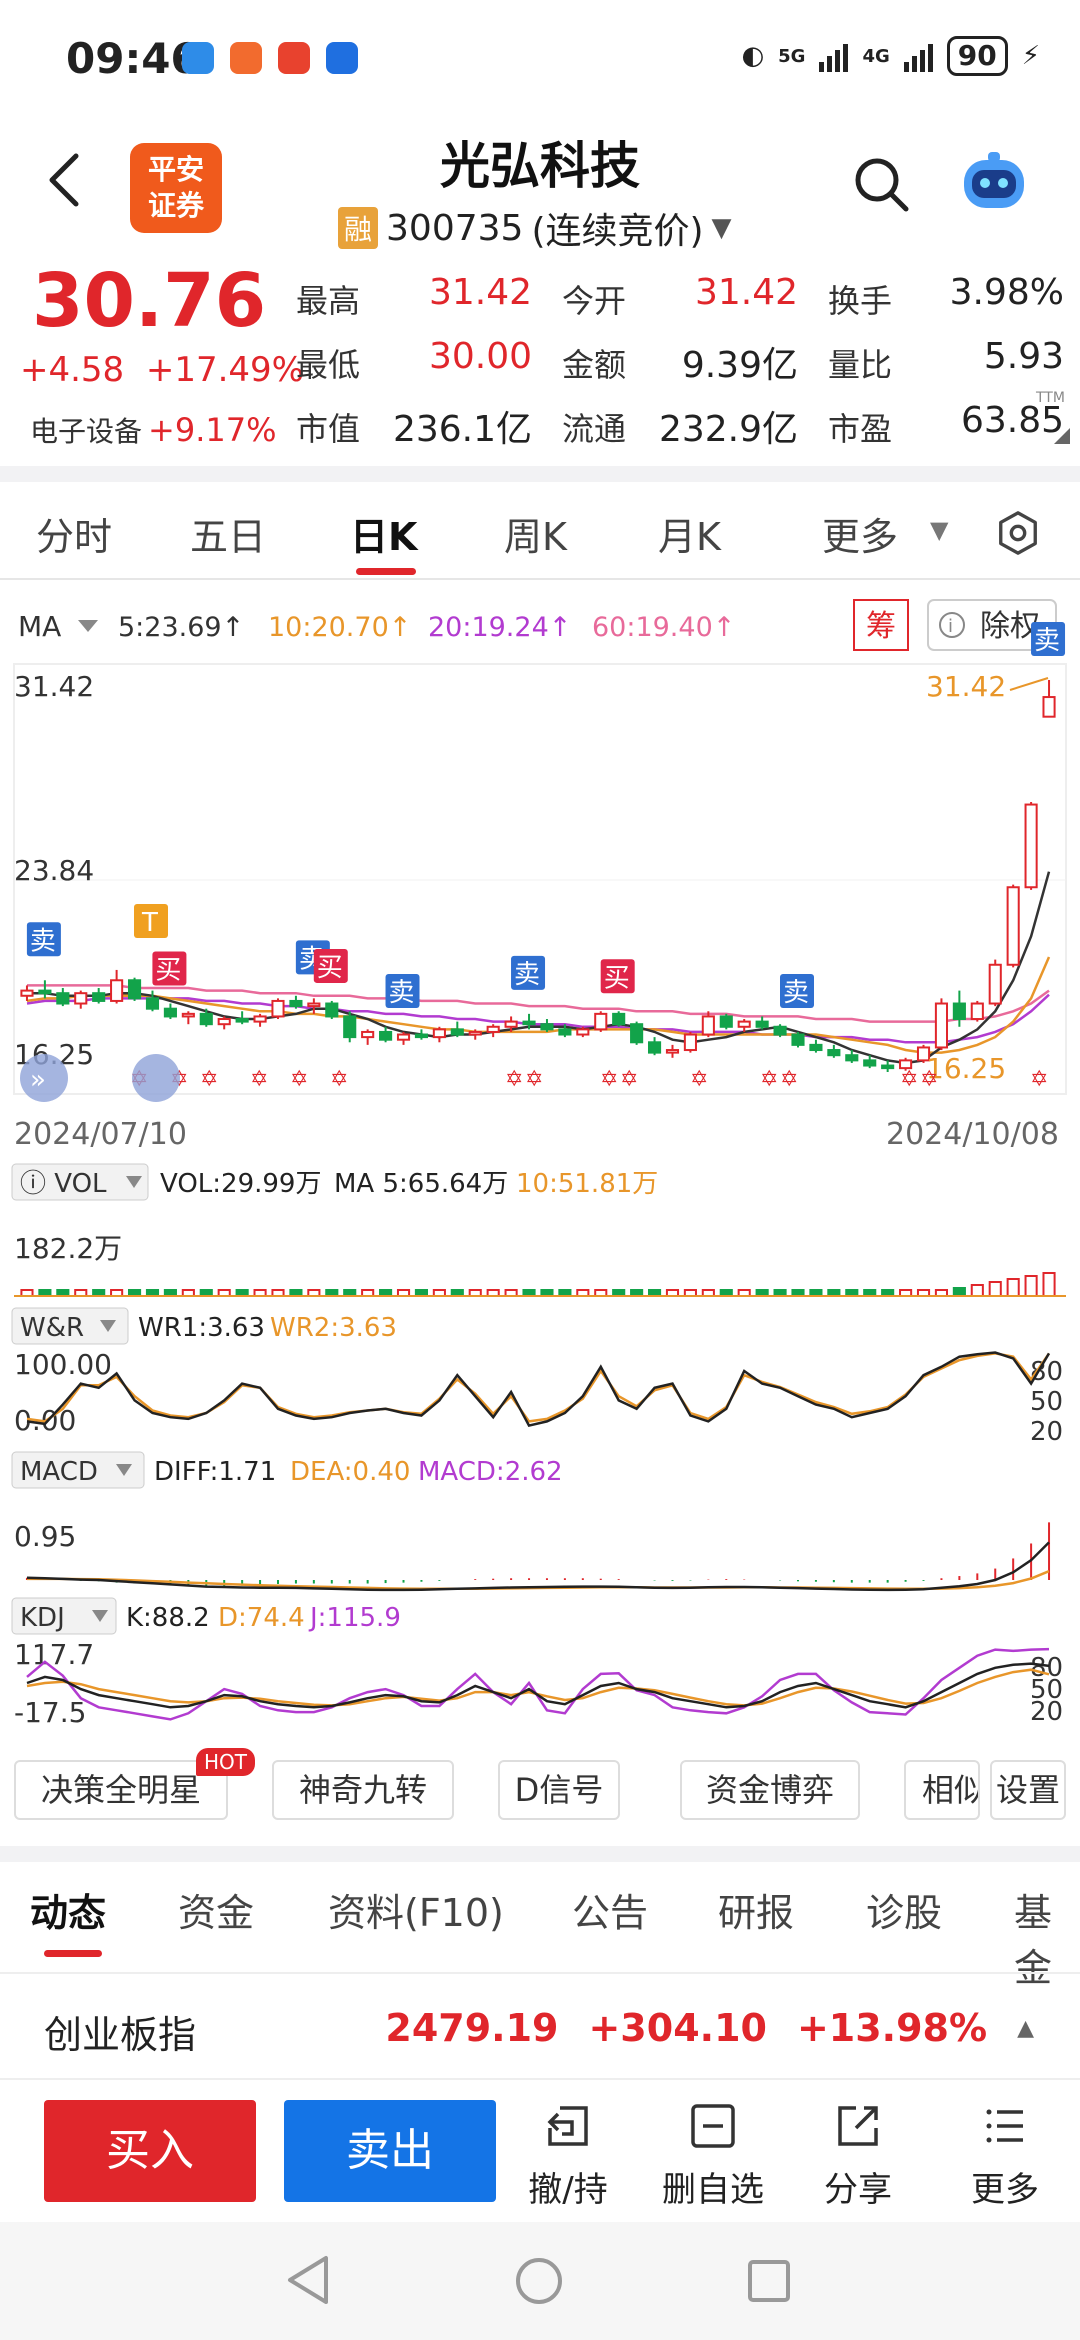 This screenshot has height=2340, width=1080. Describe the element at coordinates (100, 1134) in the screenshot. I see `x-start-label: 2024/07/10` at that location.